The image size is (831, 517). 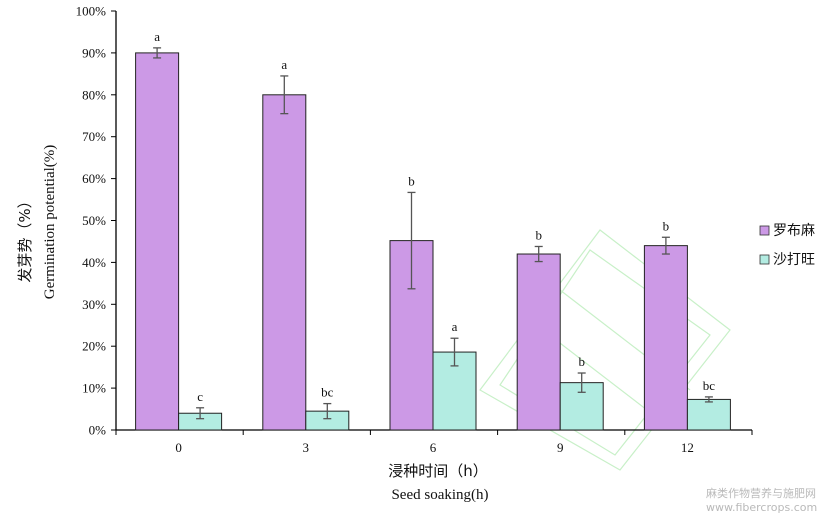 I want to click on y-axis-title-en: Germination potential(%), so click(x=50, y=222).